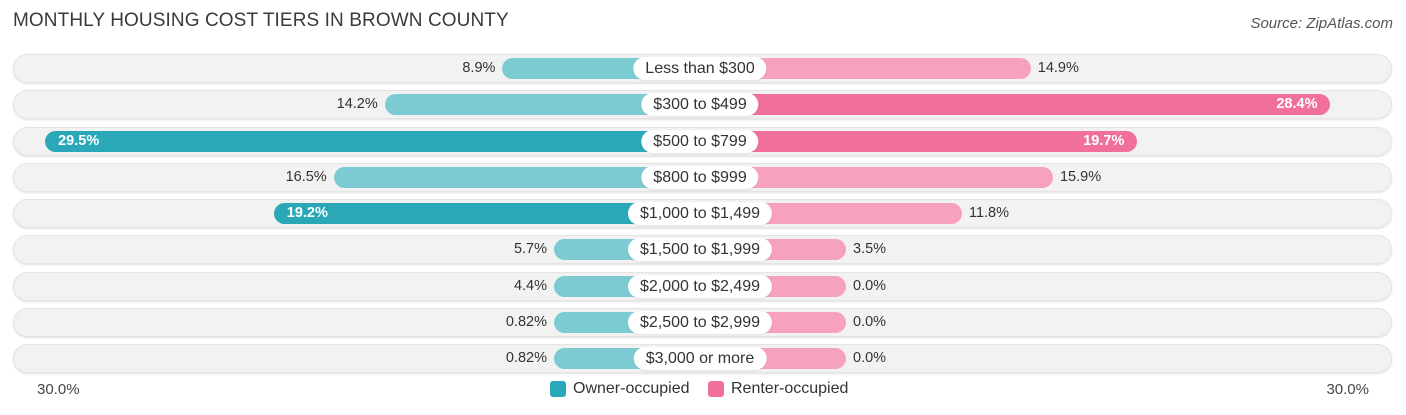 The width and height of the screenshot is (1406, 415). Describe the element at coordinates (790, 388) in the screenshot. I see `legend-renter-label: Renter-occupied` at that location.